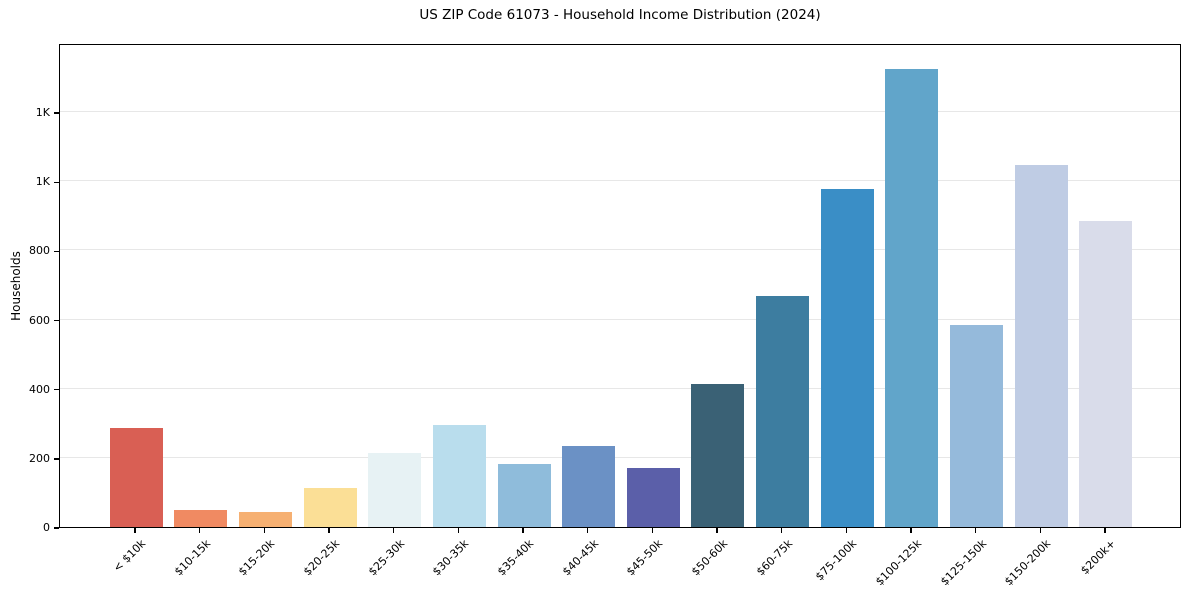 This screenshot has width=1189, height=590. Describe the element at coordinates (1106, 374) in the screenshot. I see `bar-$200k+` at that location.